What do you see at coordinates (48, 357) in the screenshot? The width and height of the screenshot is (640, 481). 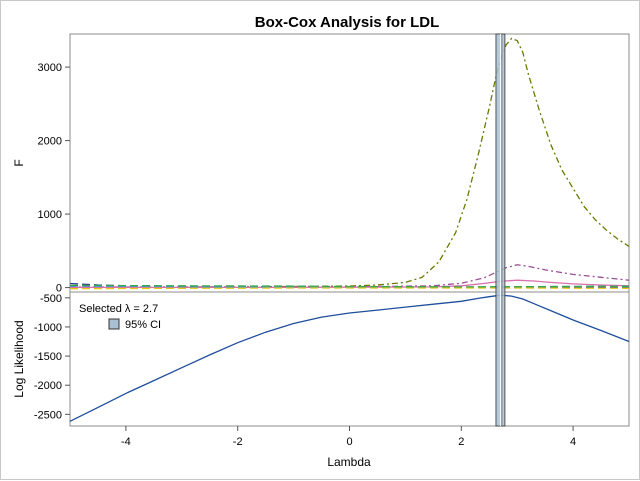 I see `y-tick-label-1-2: -1500` at bounding box center [48, 357].